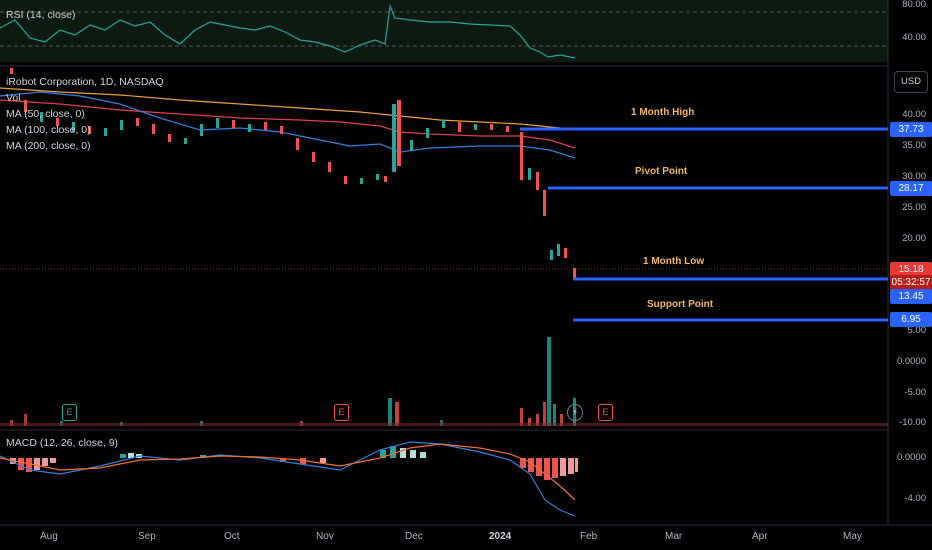 The width and height of the screenshot is (932, 550). I want to click on time-tick-nov: Nov, so click(325, 536).